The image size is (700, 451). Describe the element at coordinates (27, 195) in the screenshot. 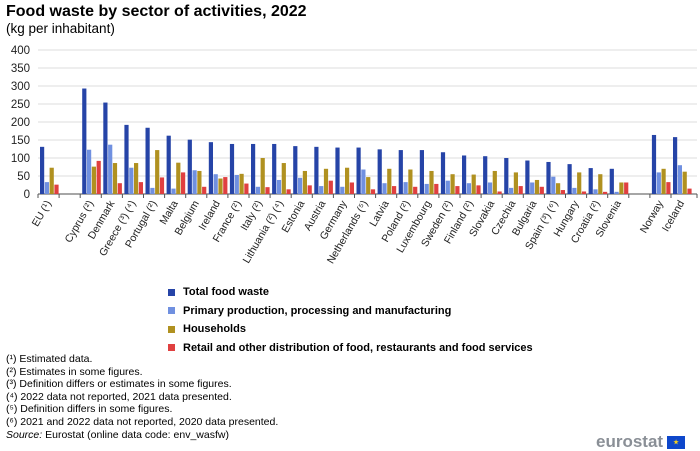

I see `y-tick-label: 0` at that location.